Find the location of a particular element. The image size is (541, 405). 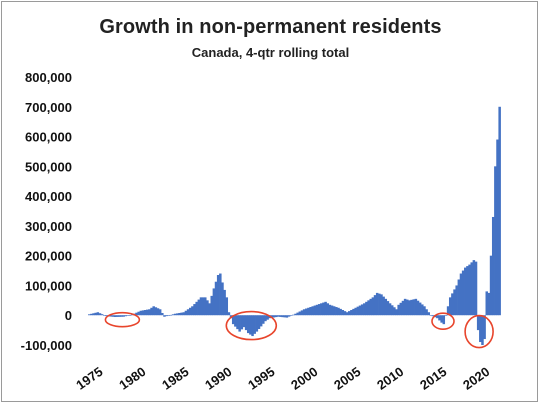

y-tick-label: 300,000 is located at coordinates (48, 226).